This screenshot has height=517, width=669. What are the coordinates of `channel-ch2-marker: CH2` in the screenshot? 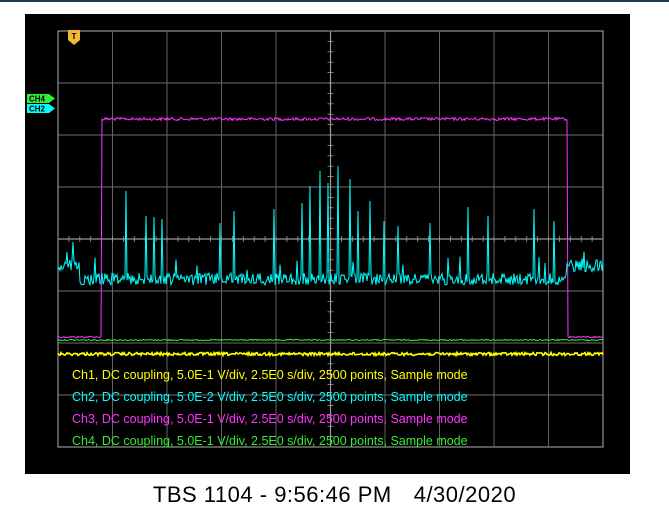 It's located at (41, 109).